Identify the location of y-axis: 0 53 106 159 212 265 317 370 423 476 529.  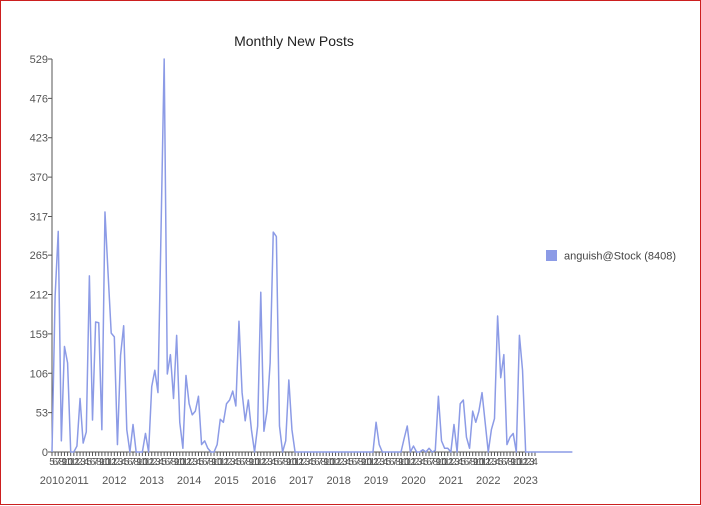
(41, 256).